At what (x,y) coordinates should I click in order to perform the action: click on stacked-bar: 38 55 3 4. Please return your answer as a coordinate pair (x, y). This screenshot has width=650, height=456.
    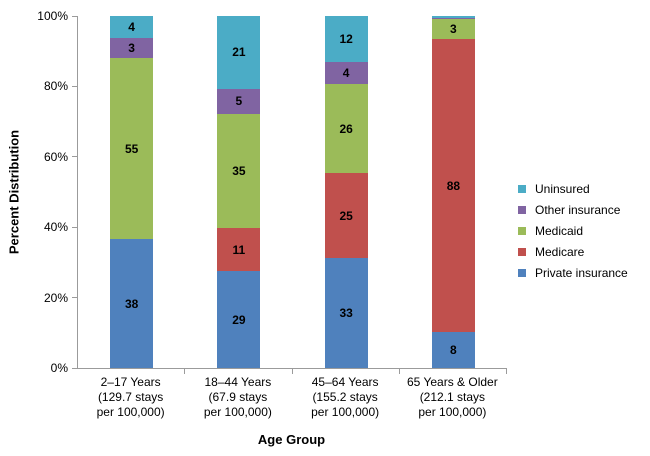
    Looking at the image, I should click on (132, 192).